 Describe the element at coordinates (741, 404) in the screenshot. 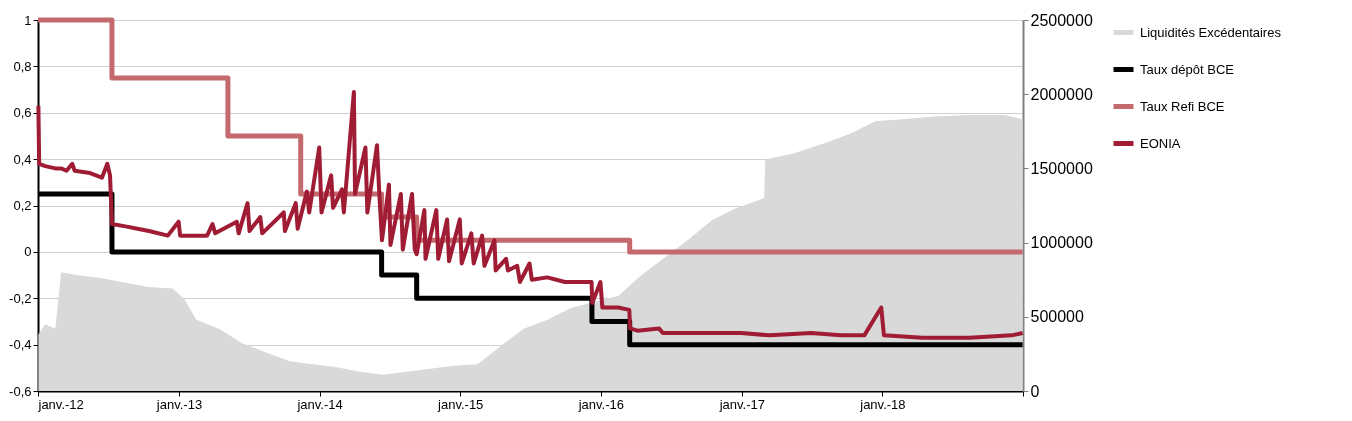

I see `x-tick-label: janv.-17` at that location.